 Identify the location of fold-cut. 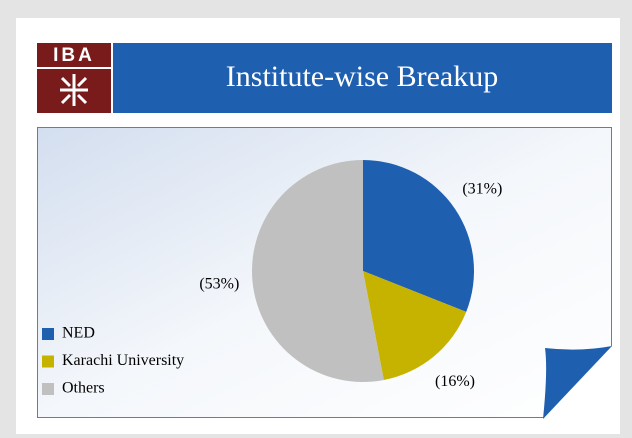
(577, 382).